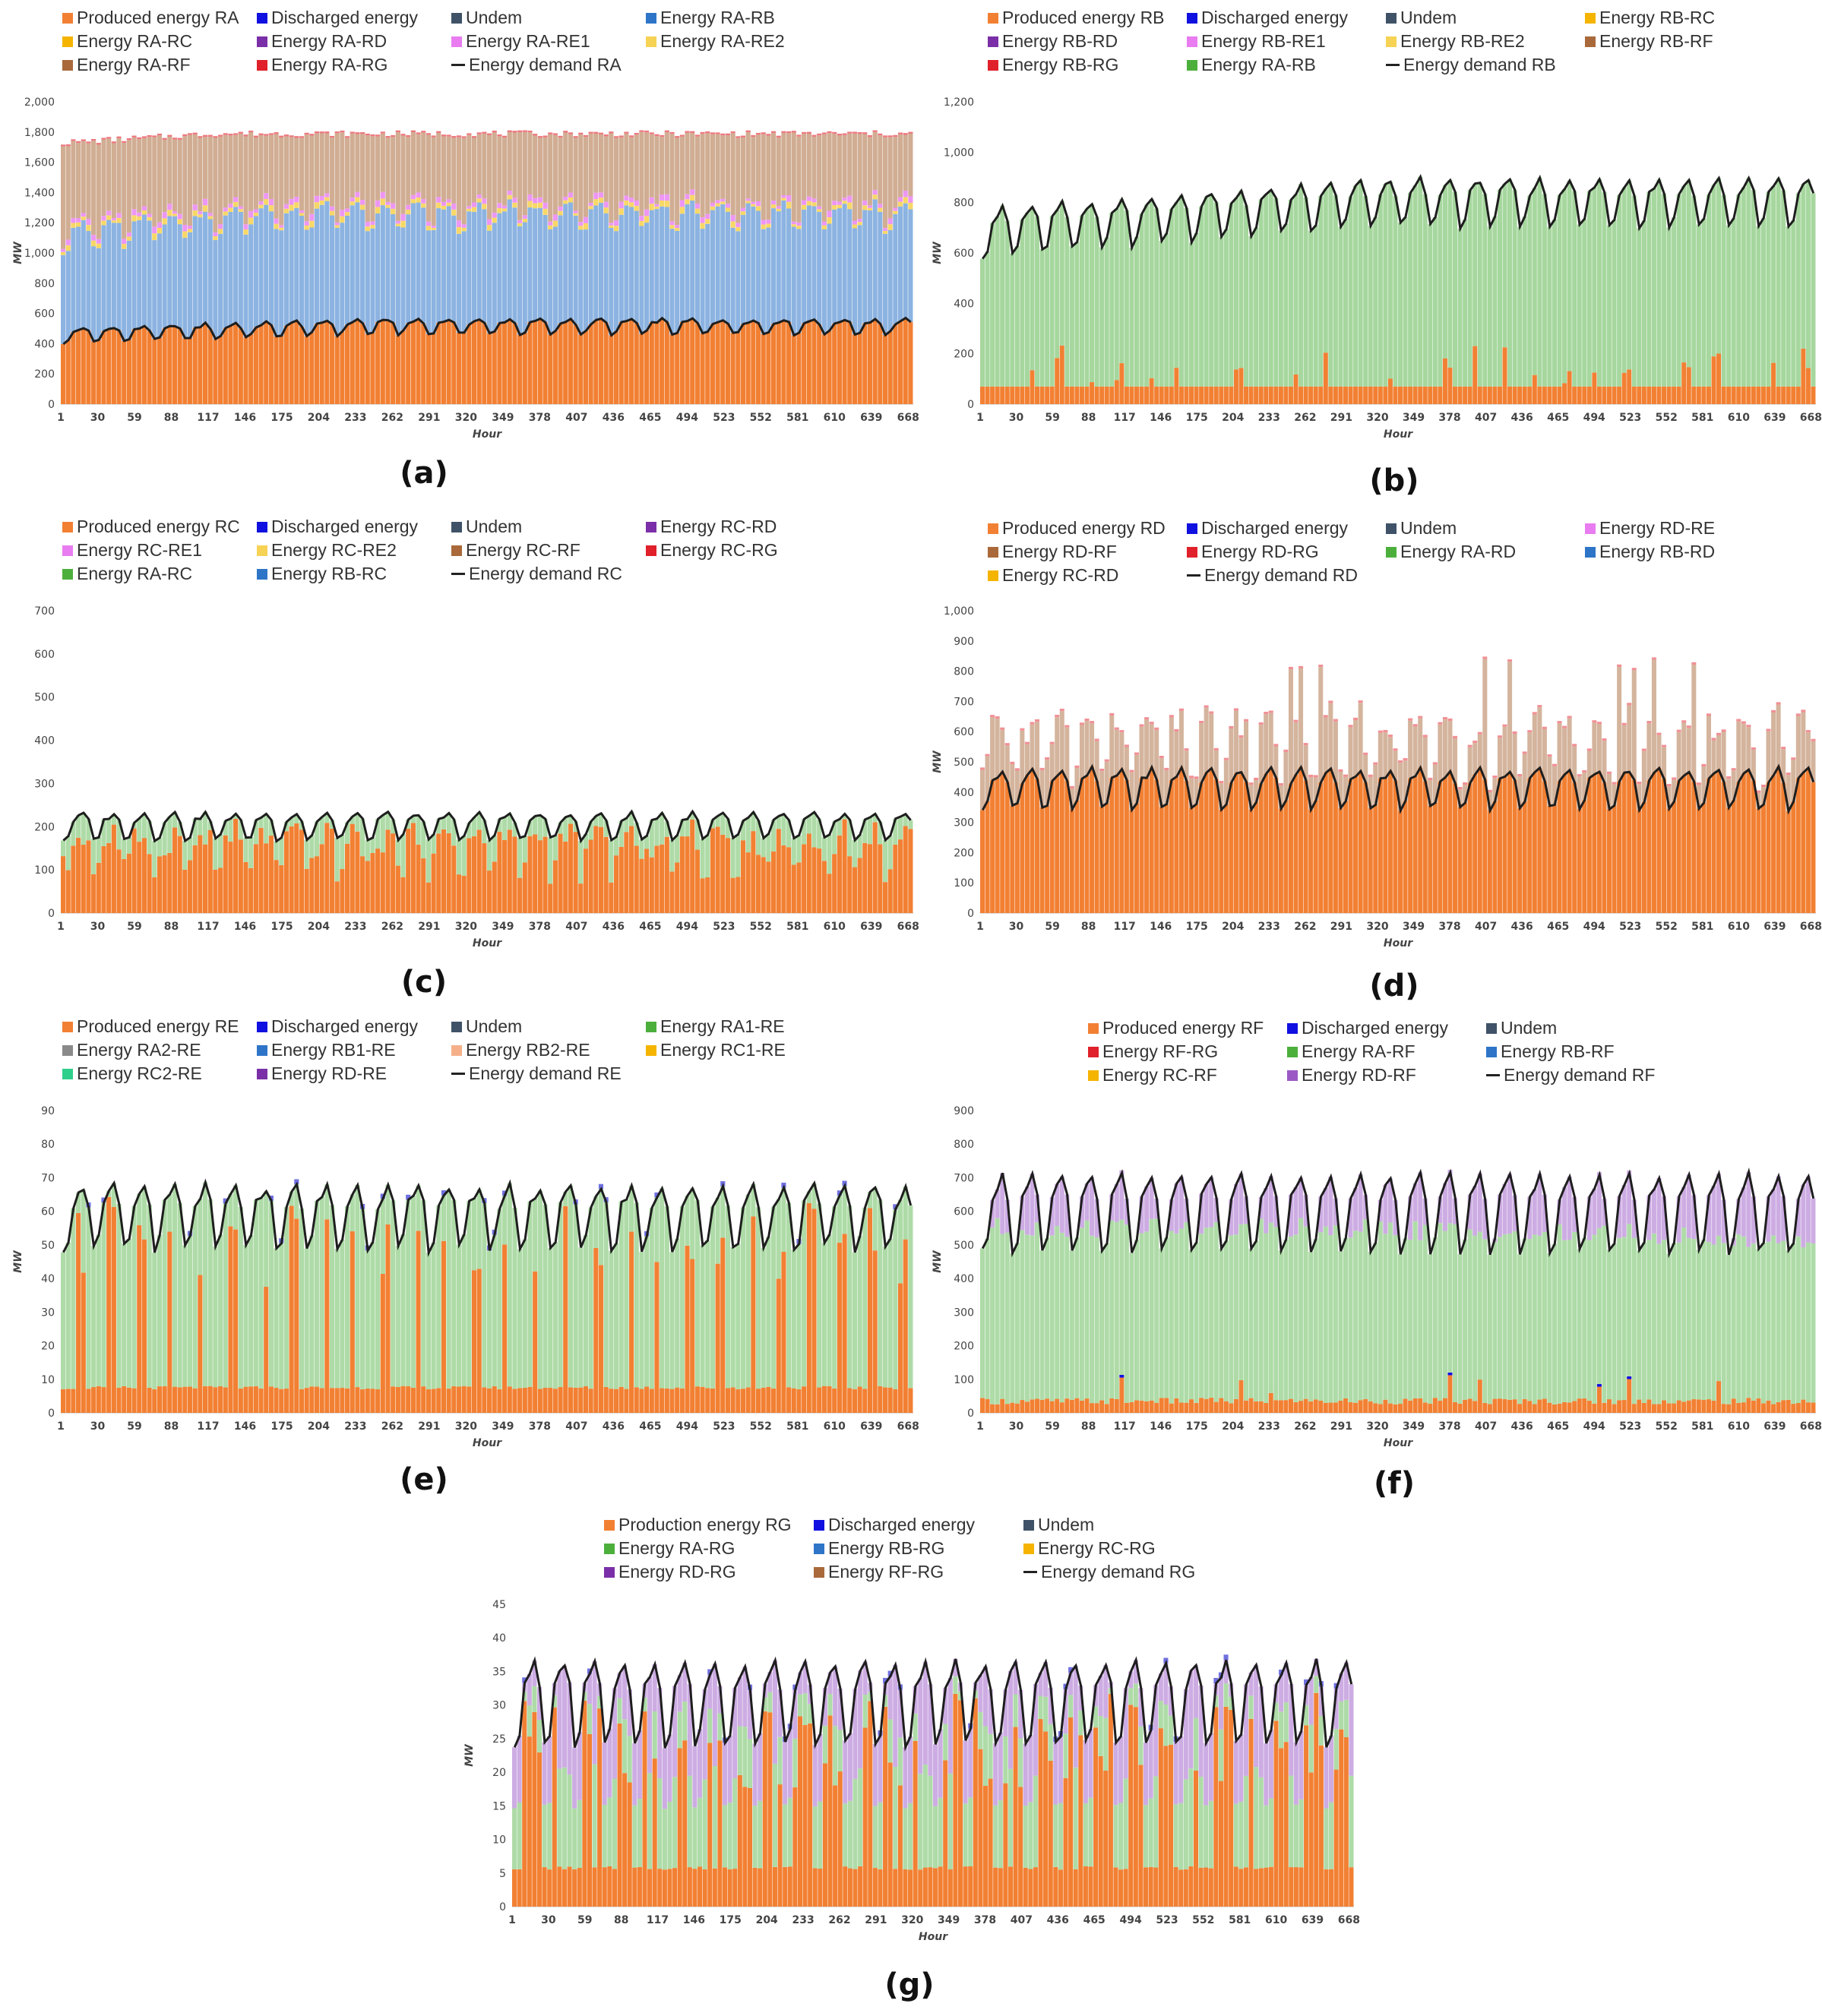 Image resolution: width=1822 pixels, height=2016 pixels. I want to click on x-tick-label: 494, so click(1130, 1920).